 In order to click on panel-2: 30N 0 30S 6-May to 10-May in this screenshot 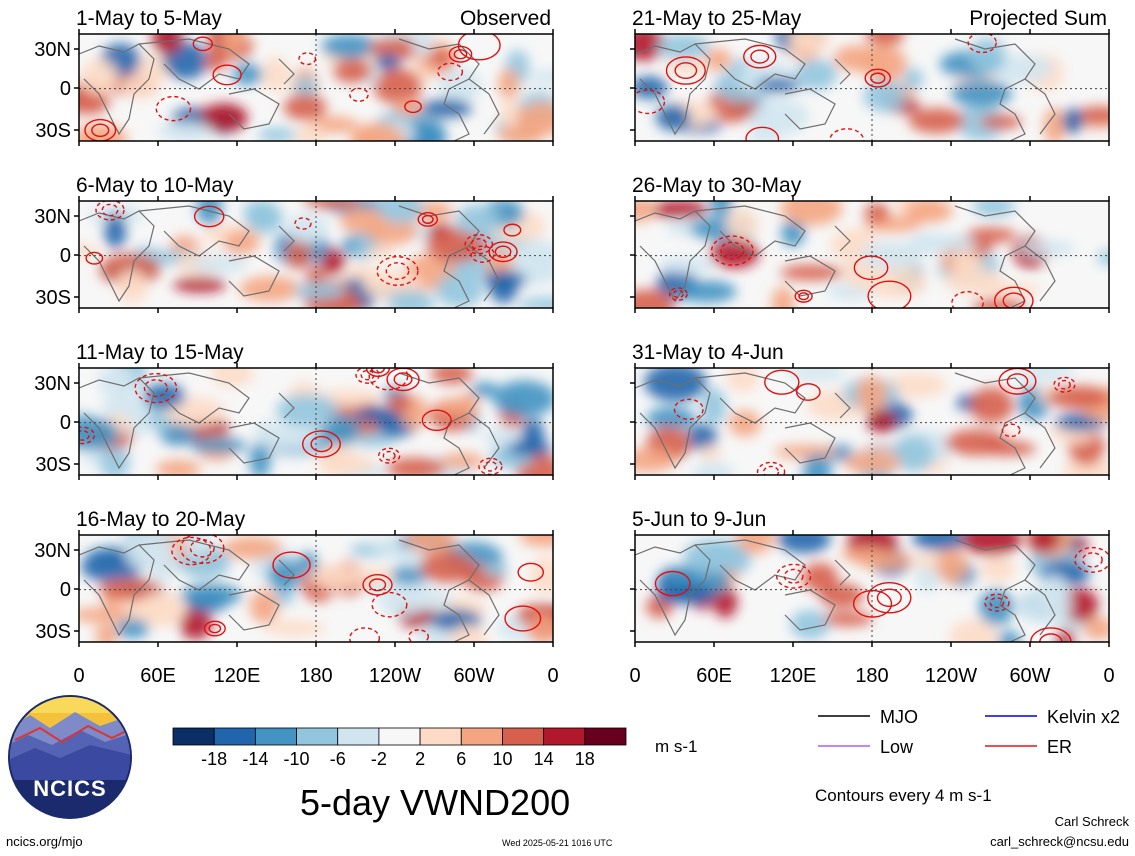, I will do `click(294, 243)`.